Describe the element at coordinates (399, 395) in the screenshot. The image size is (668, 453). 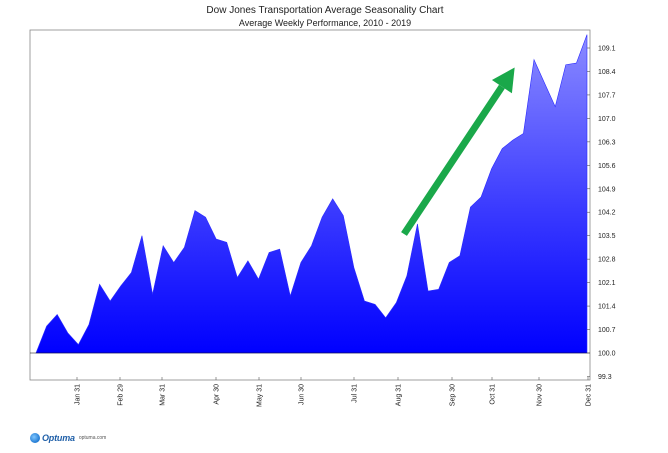
I see `x-tick-label: Aug 31` at that location.